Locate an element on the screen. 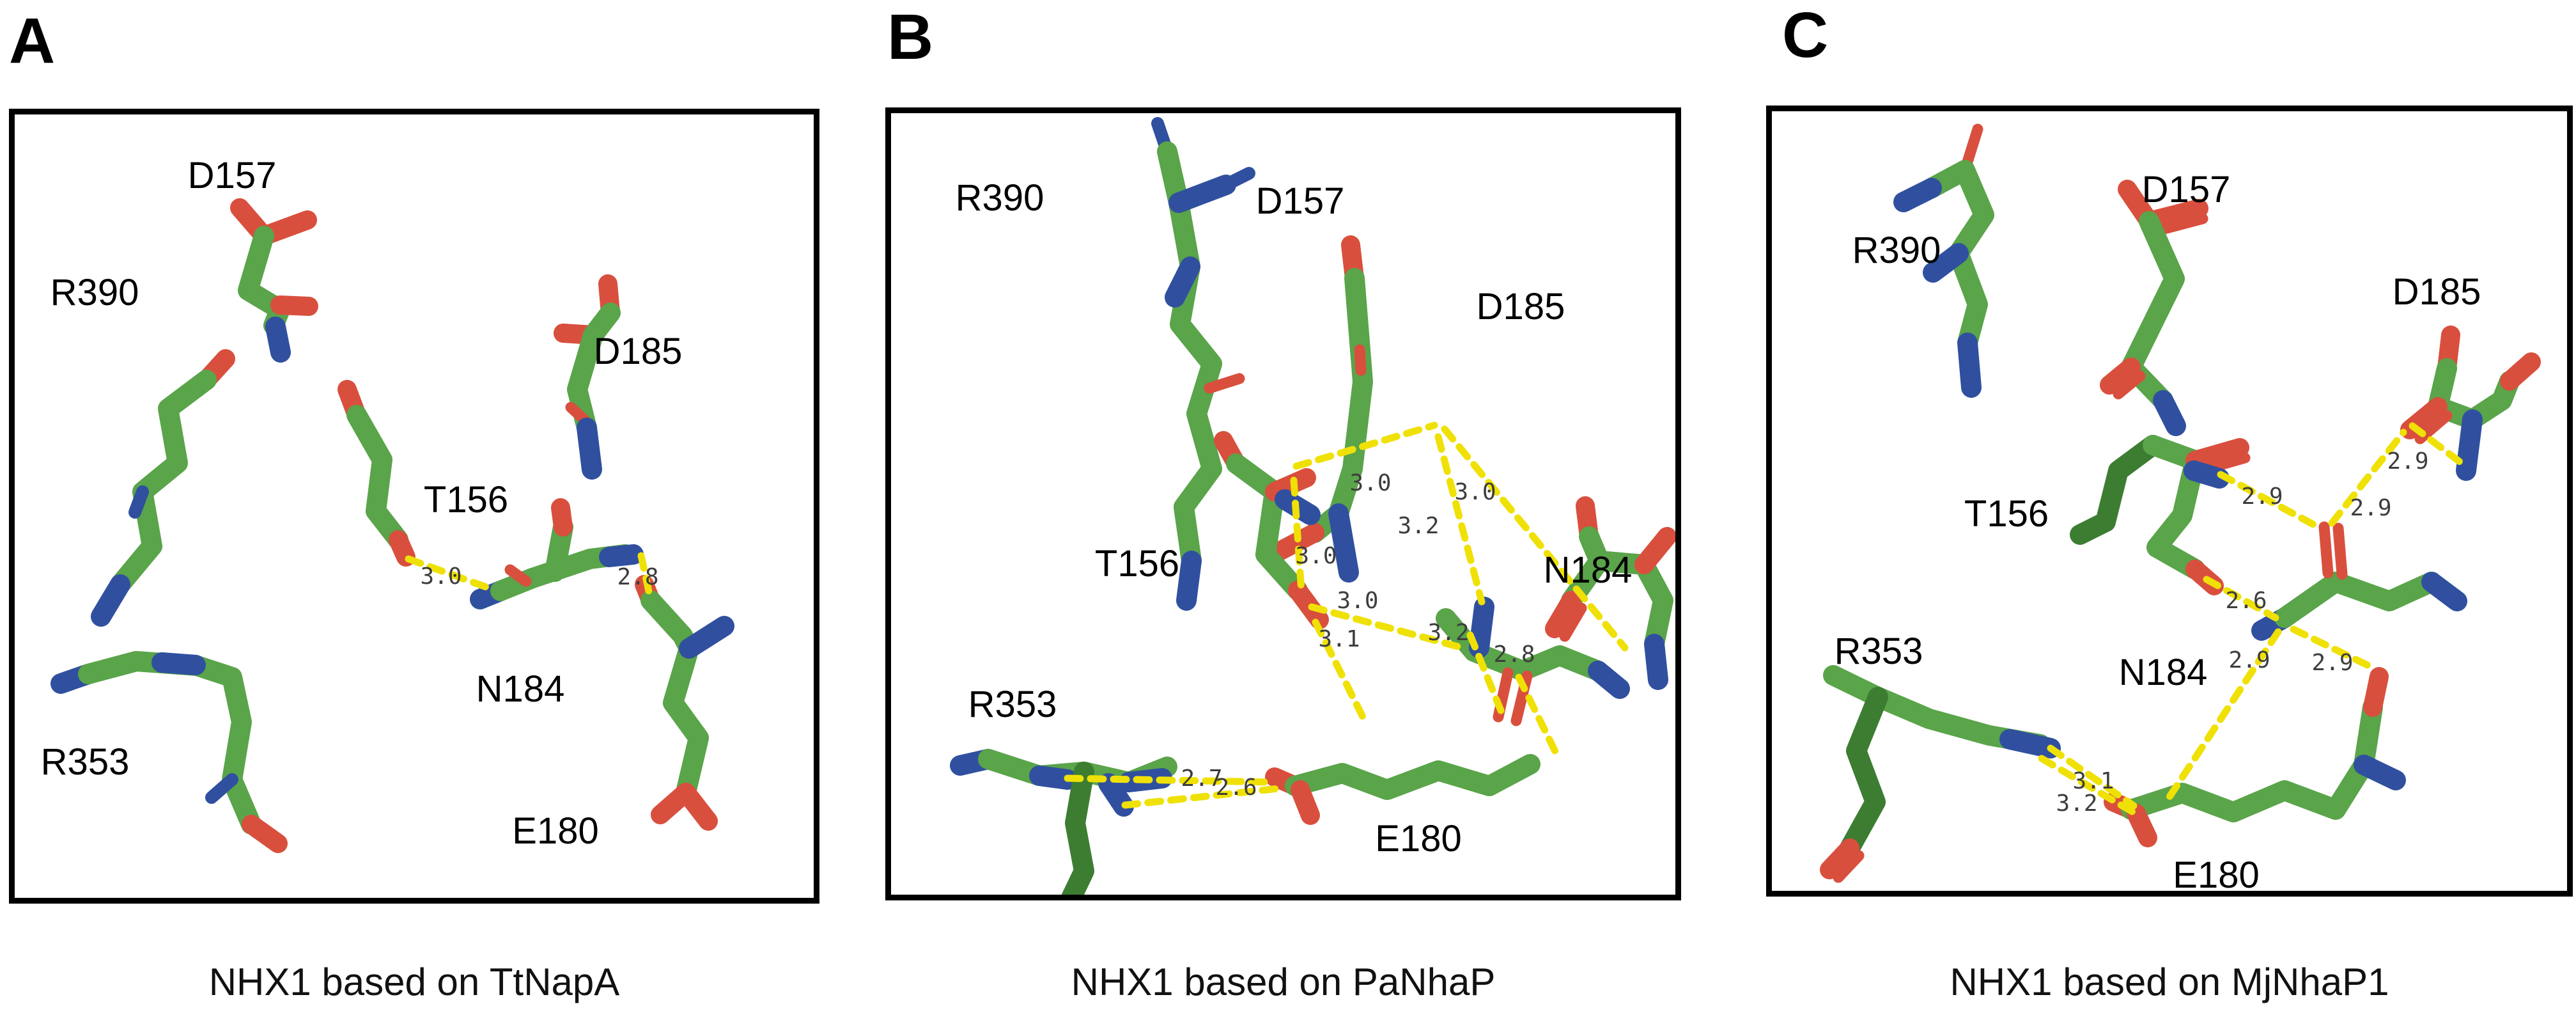 Image resolution: width=2576 pixels, height=1020 pixels. panel-letter-c: C is located at coordinates (1805, 35).